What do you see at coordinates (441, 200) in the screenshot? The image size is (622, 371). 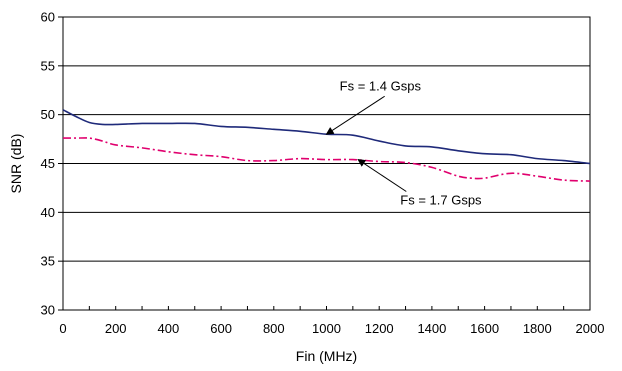 I see `annotation-label: Fs = 1.7 Gsps` at bounding box center [441, 200].